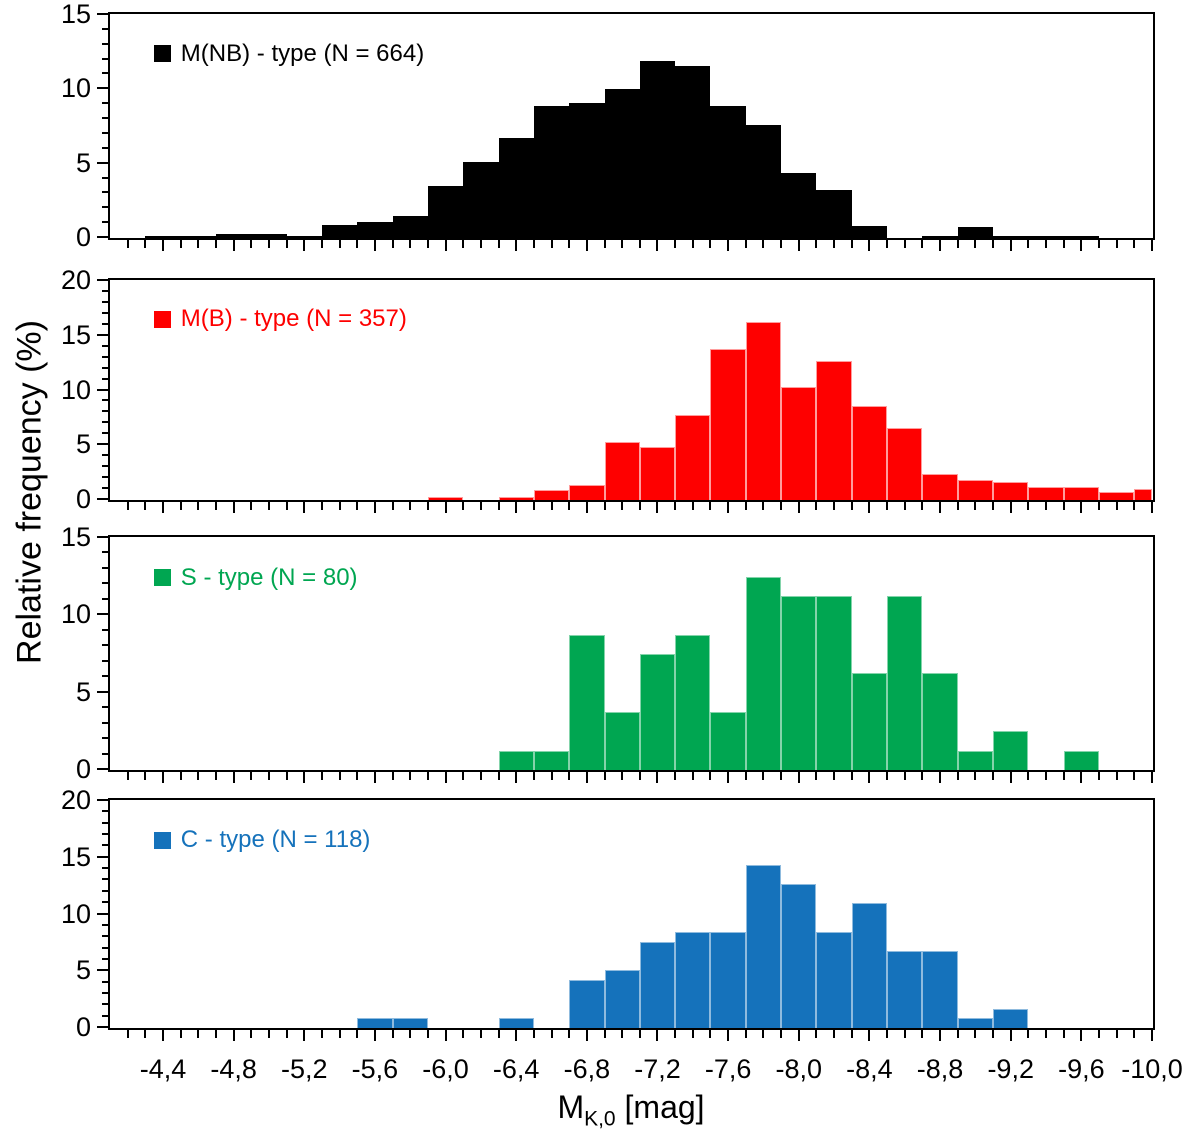  Describe the element at coordinates (304, 1069) in the screenshot. I see `x-tick-label: -5,2` at that location.